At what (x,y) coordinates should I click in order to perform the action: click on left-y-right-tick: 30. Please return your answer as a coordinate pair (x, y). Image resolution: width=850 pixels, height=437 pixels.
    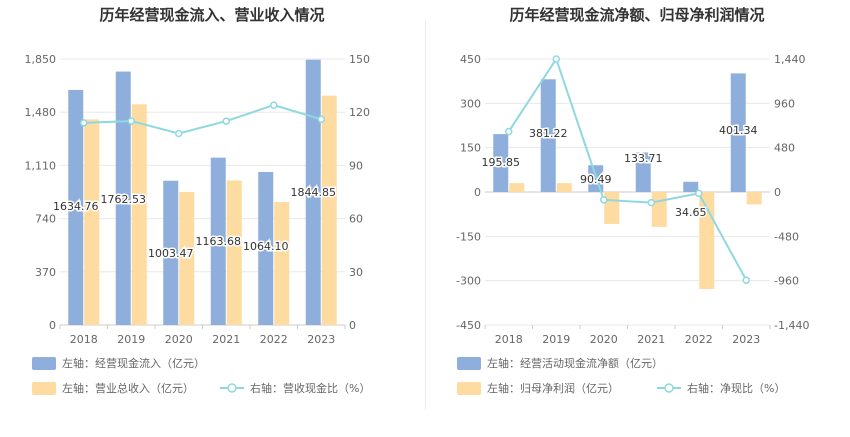
    Looking at the image, I should click on (356, 272).